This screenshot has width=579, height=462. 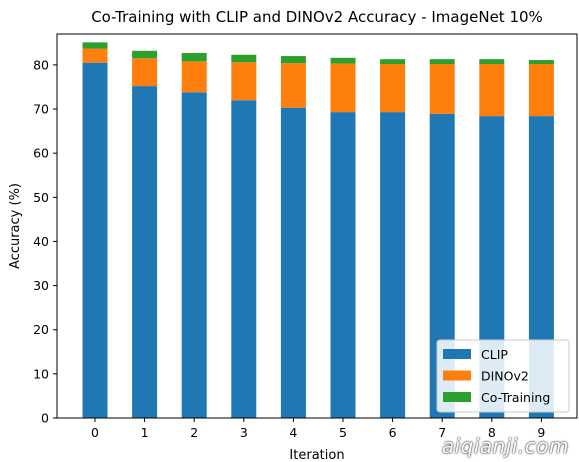 What do you see at coordinates (41, 64) in the screenshot?
I see `y-tick-label: 80` at bounding box center [41, 64].